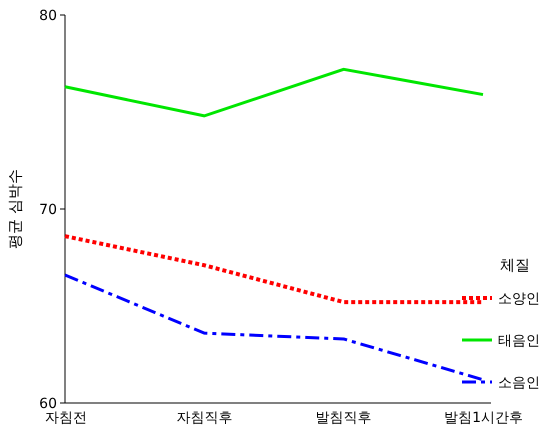  I want to click on y-tick-label: 60, so click(48, 404).